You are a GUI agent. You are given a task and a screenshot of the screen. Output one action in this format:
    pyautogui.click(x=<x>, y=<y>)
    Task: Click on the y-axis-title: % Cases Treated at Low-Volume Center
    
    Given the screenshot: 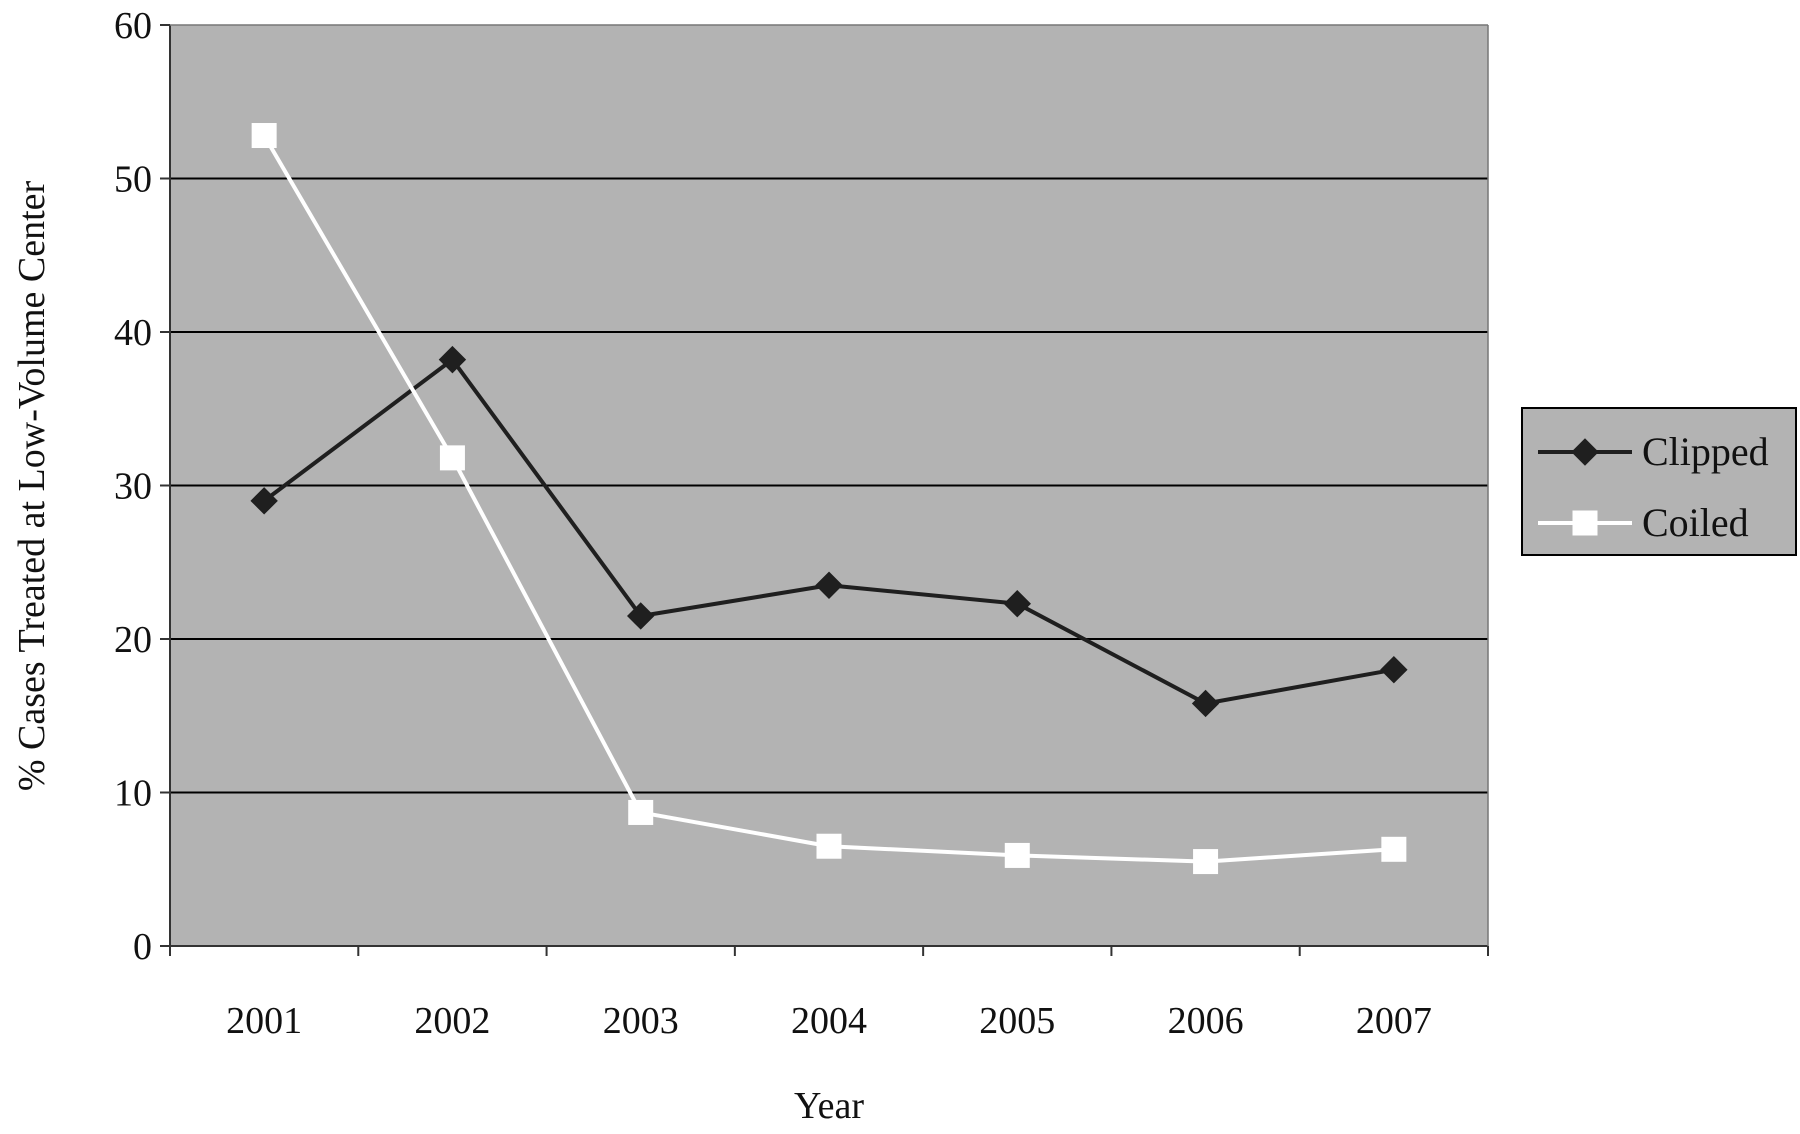 What is the action you would take?
    pyautogui.click(x=32, y=485)
    